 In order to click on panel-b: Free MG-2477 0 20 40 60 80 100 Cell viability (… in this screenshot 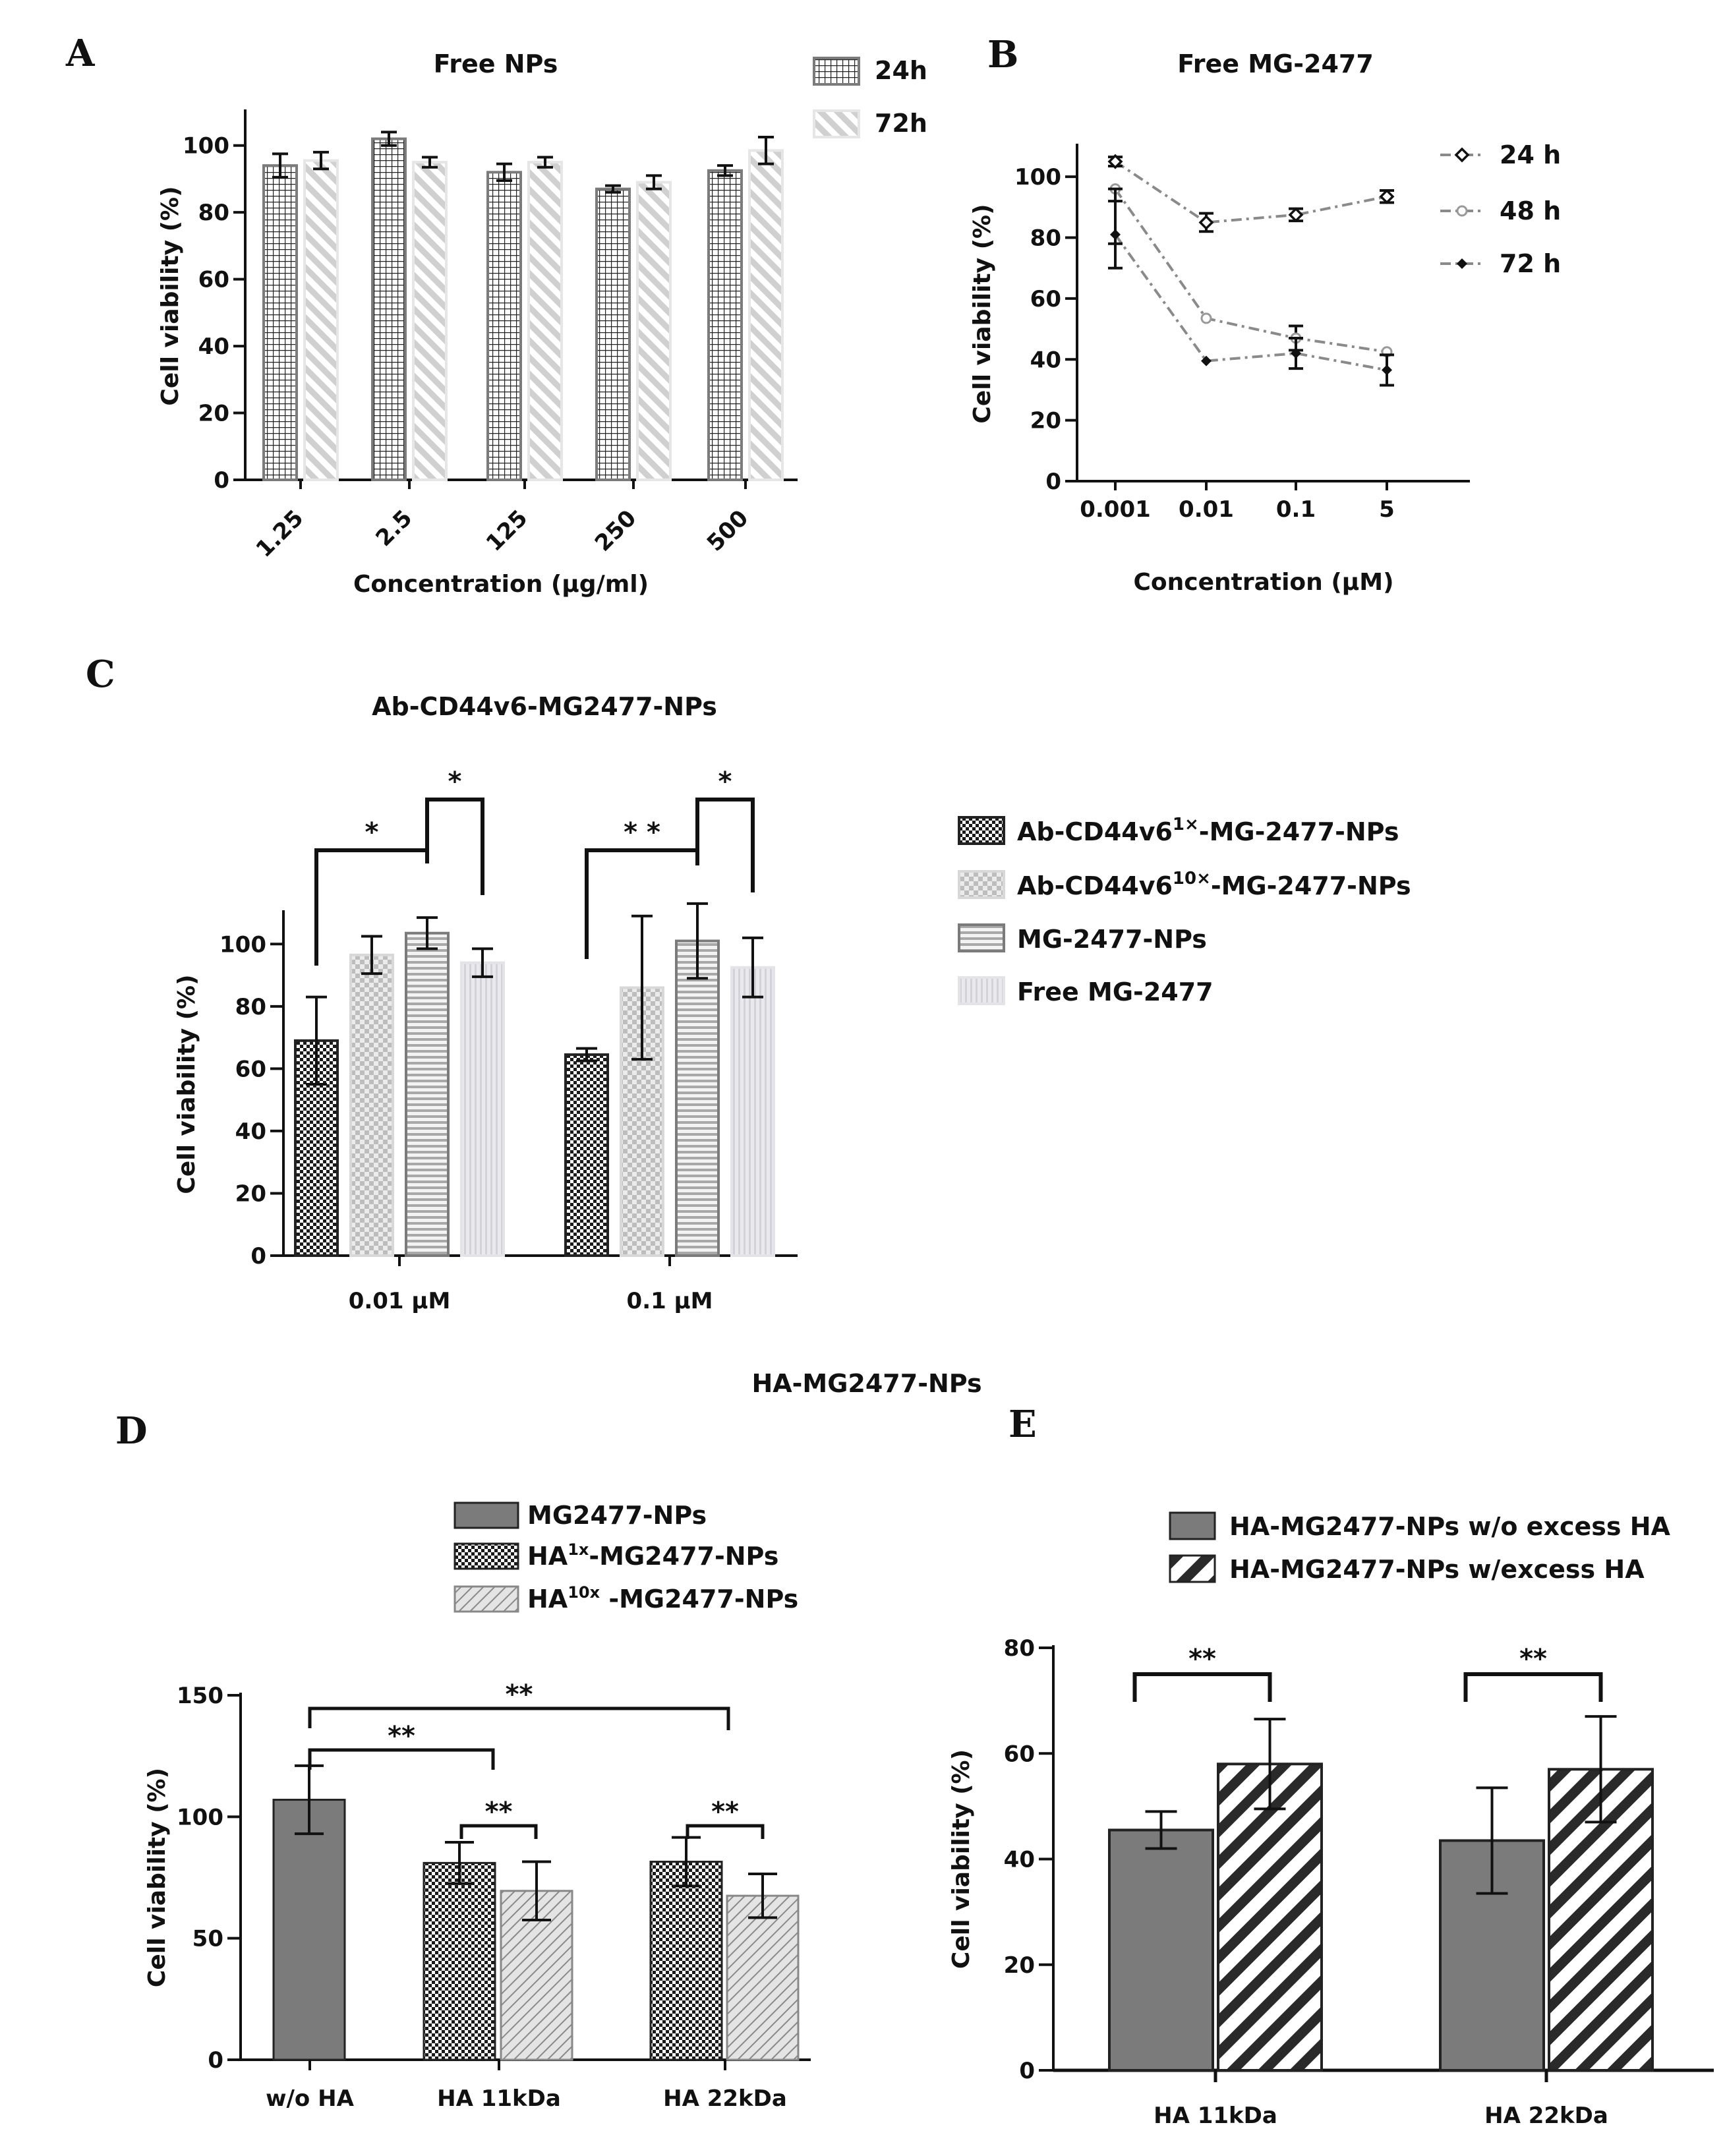, I will do `click(1265, 322)`.